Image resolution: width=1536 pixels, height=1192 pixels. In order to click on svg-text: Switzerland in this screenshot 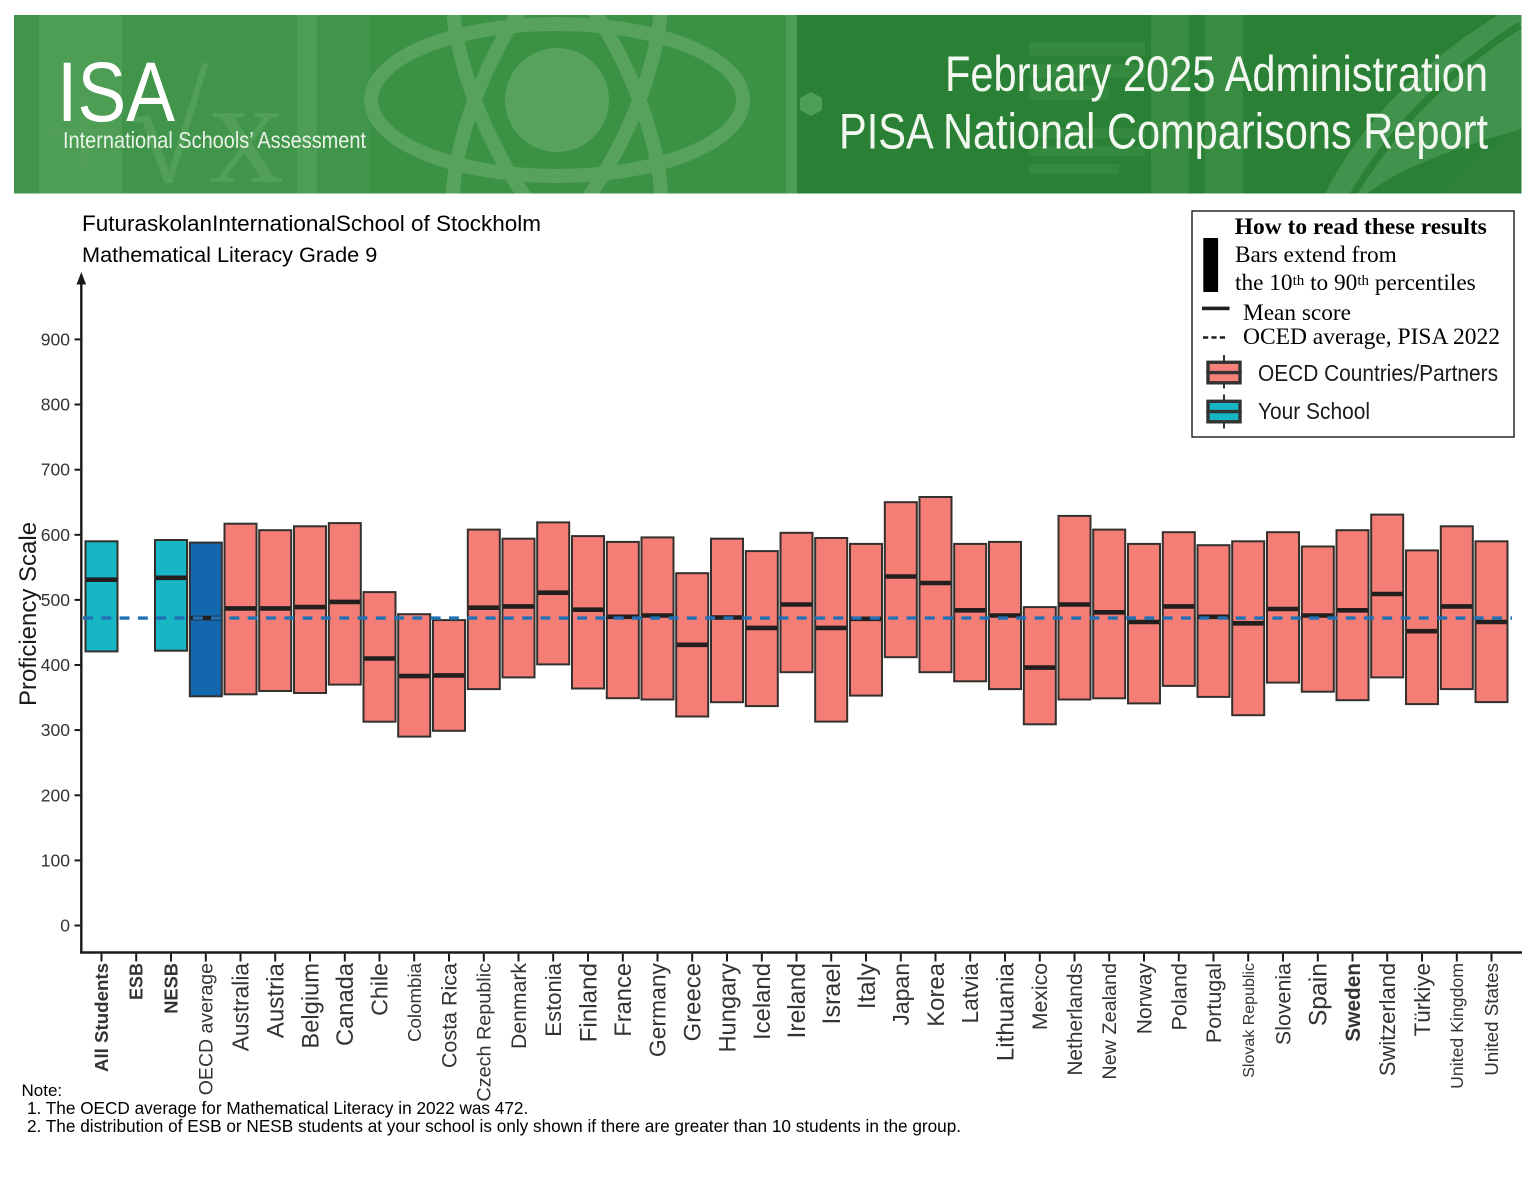, I will do `click(1387, 1019)`.